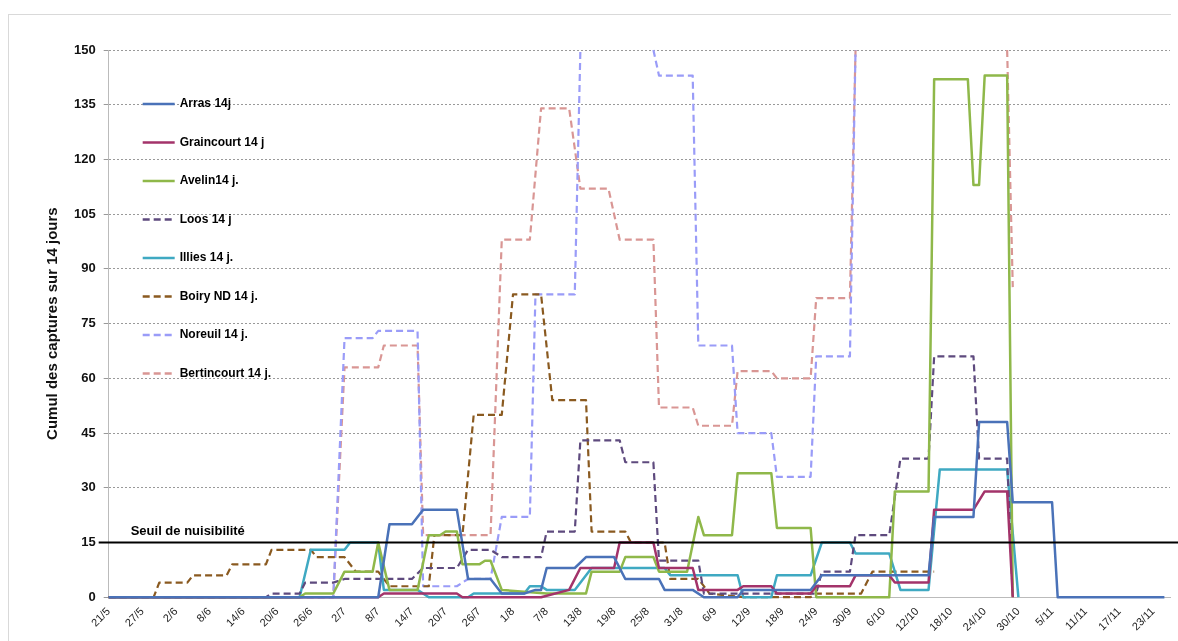 The height and width of the screenshot is (641, 1178). Describe the element at coordinates (209, 180) in the screenshot. I see `legend-label: Avelin14 j.` at that location.